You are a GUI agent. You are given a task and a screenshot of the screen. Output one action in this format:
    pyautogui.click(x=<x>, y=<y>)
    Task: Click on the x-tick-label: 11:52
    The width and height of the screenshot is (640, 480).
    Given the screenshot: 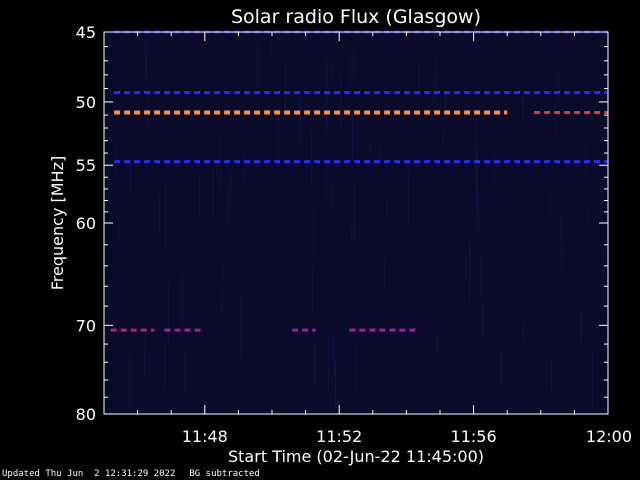 What is the action you would take?
    pyautogui.click(x=339, y=436)
    